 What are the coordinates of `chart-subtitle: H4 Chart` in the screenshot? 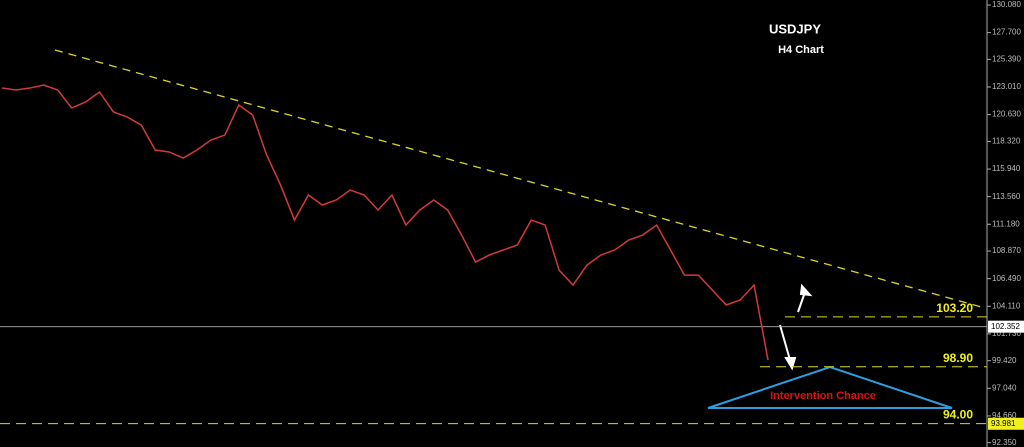 It's located at (801, 50).